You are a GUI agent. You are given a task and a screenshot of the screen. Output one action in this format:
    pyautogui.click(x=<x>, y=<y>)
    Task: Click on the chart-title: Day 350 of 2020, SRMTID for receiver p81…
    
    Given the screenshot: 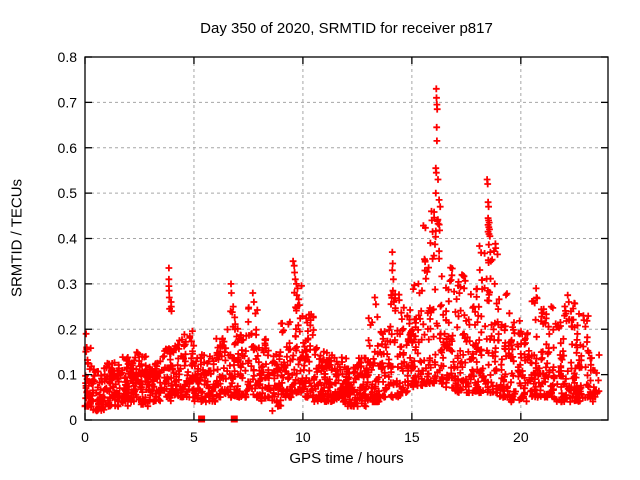 What is the action you would take?
    pyautogui.click(x=346, y=28)
    